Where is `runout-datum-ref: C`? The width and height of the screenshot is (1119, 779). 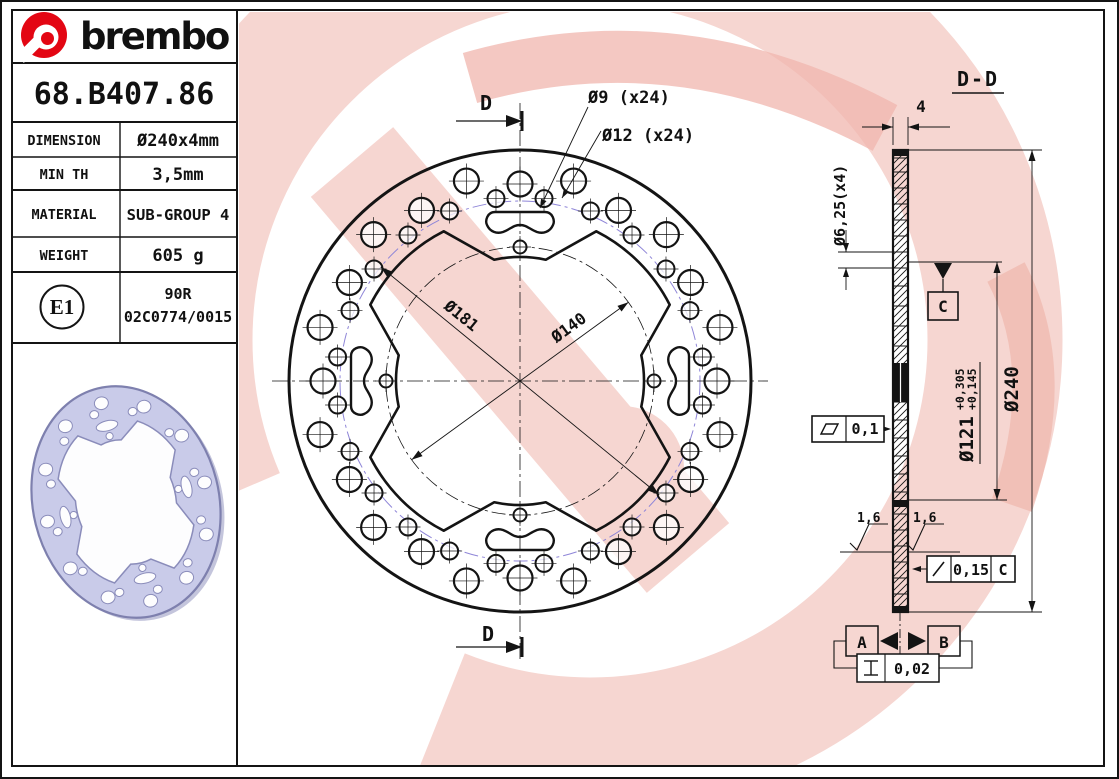 runout-datum-ref: C is located at coordinates (1002, 570).